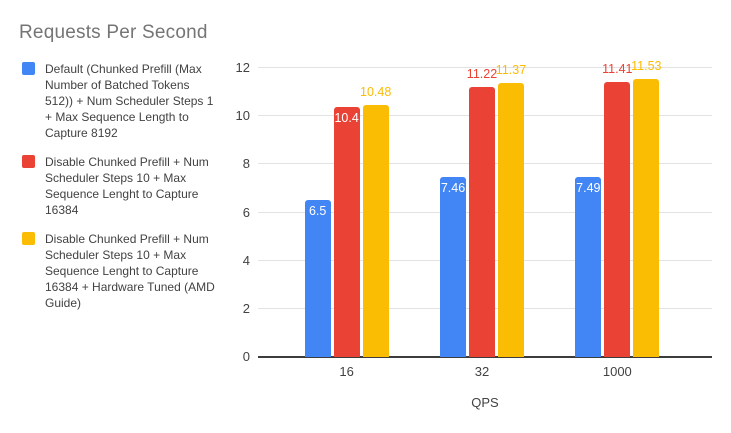  I want to click on bar-value-label: 6.5, so click(317, 211).